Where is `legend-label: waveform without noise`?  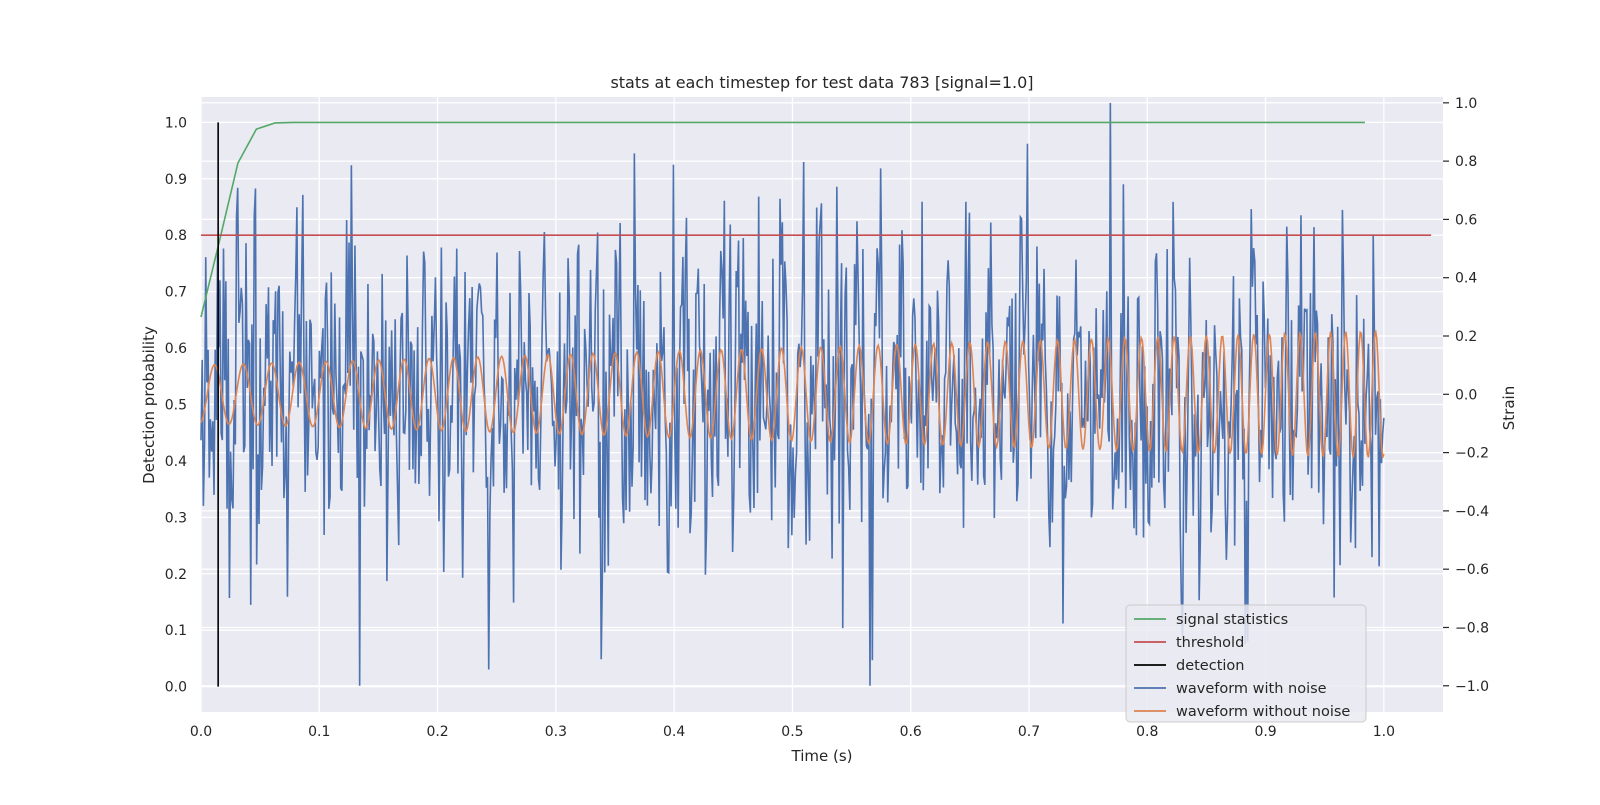
legend-label: waveform without noise is located at coordinates (1263, 712).